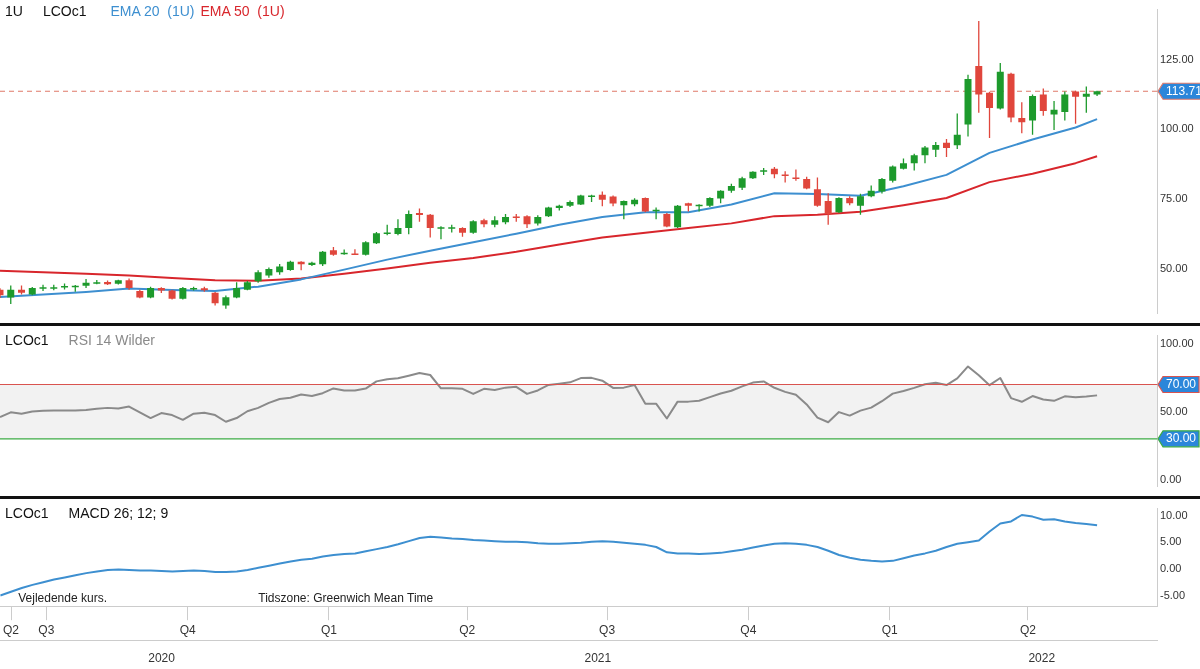 This screenshot has width=1200, height=669. I want to click on chart-subtitle: LCOc1, so click(64, 11).